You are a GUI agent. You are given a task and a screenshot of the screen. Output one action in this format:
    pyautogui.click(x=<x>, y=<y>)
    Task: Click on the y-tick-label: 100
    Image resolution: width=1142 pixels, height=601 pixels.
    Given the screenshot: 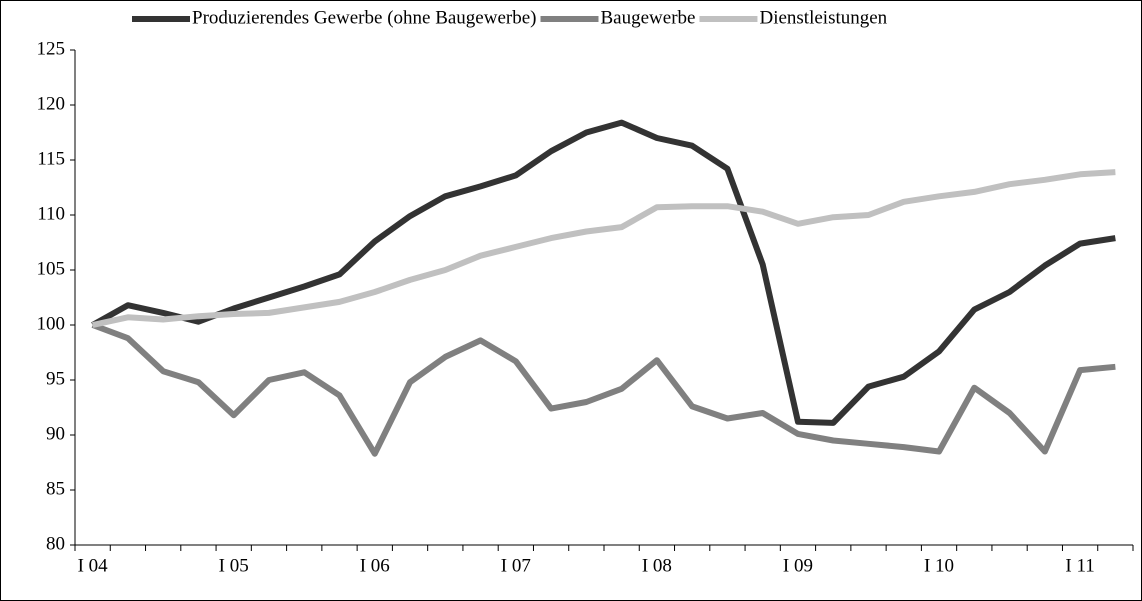 What is the action you would take?
    pyautogui.click(x=51, y=323)
    